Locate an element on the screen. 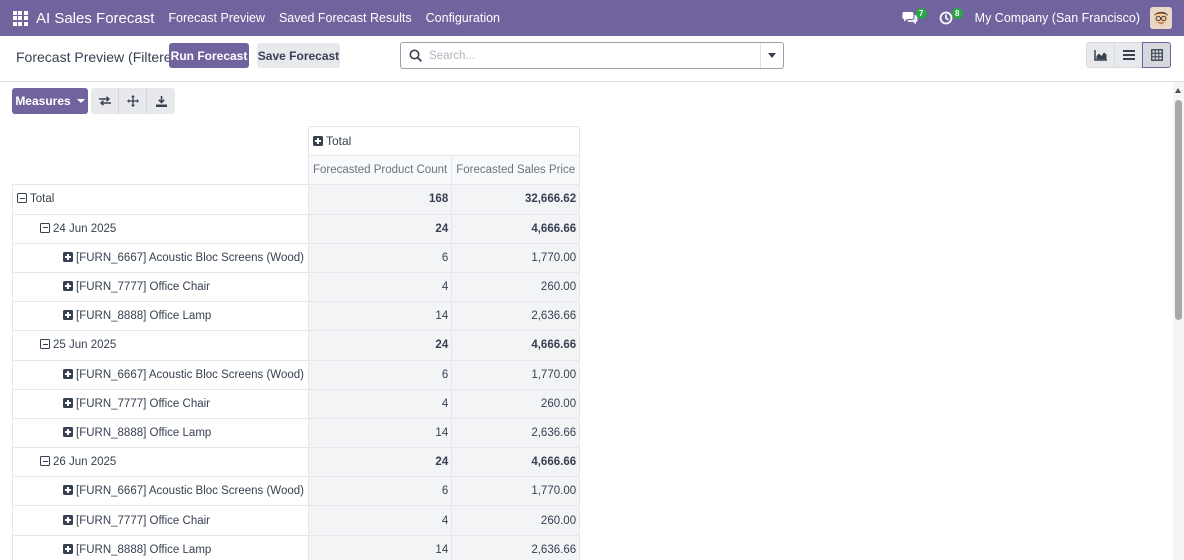 The image size is (1184, 560). scrollbar-thumb is located at coordinates (1178, 210).